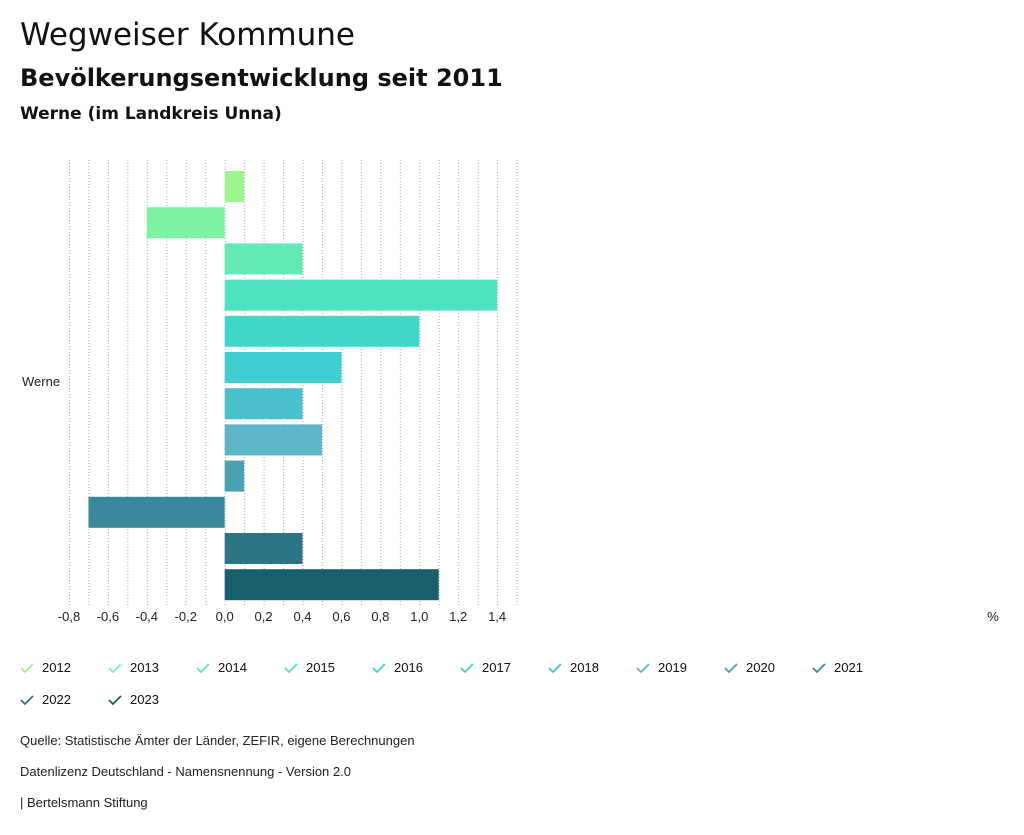 The image size is (1024, 835). What do you see at coordinates (84, 802) in the screenshot?
I see `brand-note: | Bertelsmann Stiftung` at bounding box center [84, 802].